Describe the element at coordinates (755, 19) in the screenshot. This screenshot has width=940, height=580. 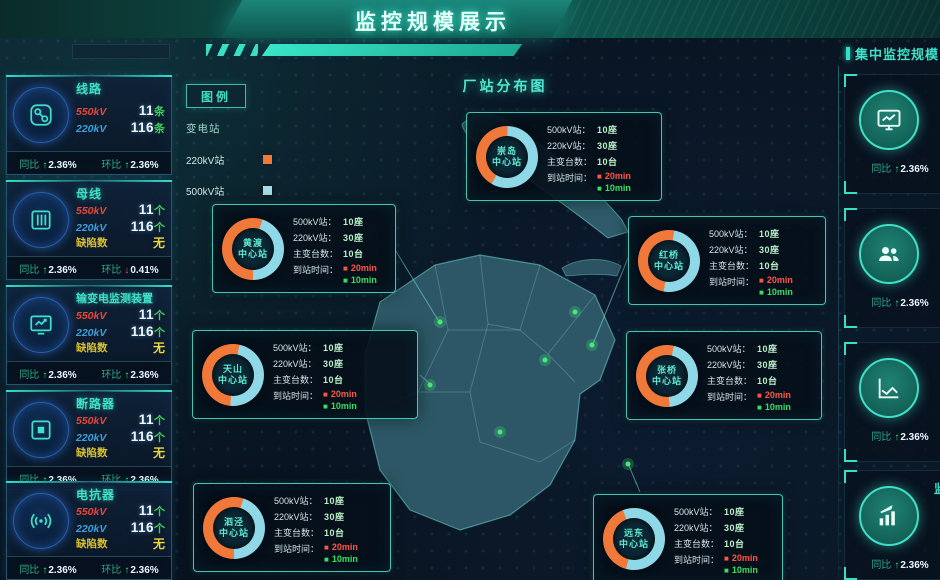
I see `banner-pattern` at that location.